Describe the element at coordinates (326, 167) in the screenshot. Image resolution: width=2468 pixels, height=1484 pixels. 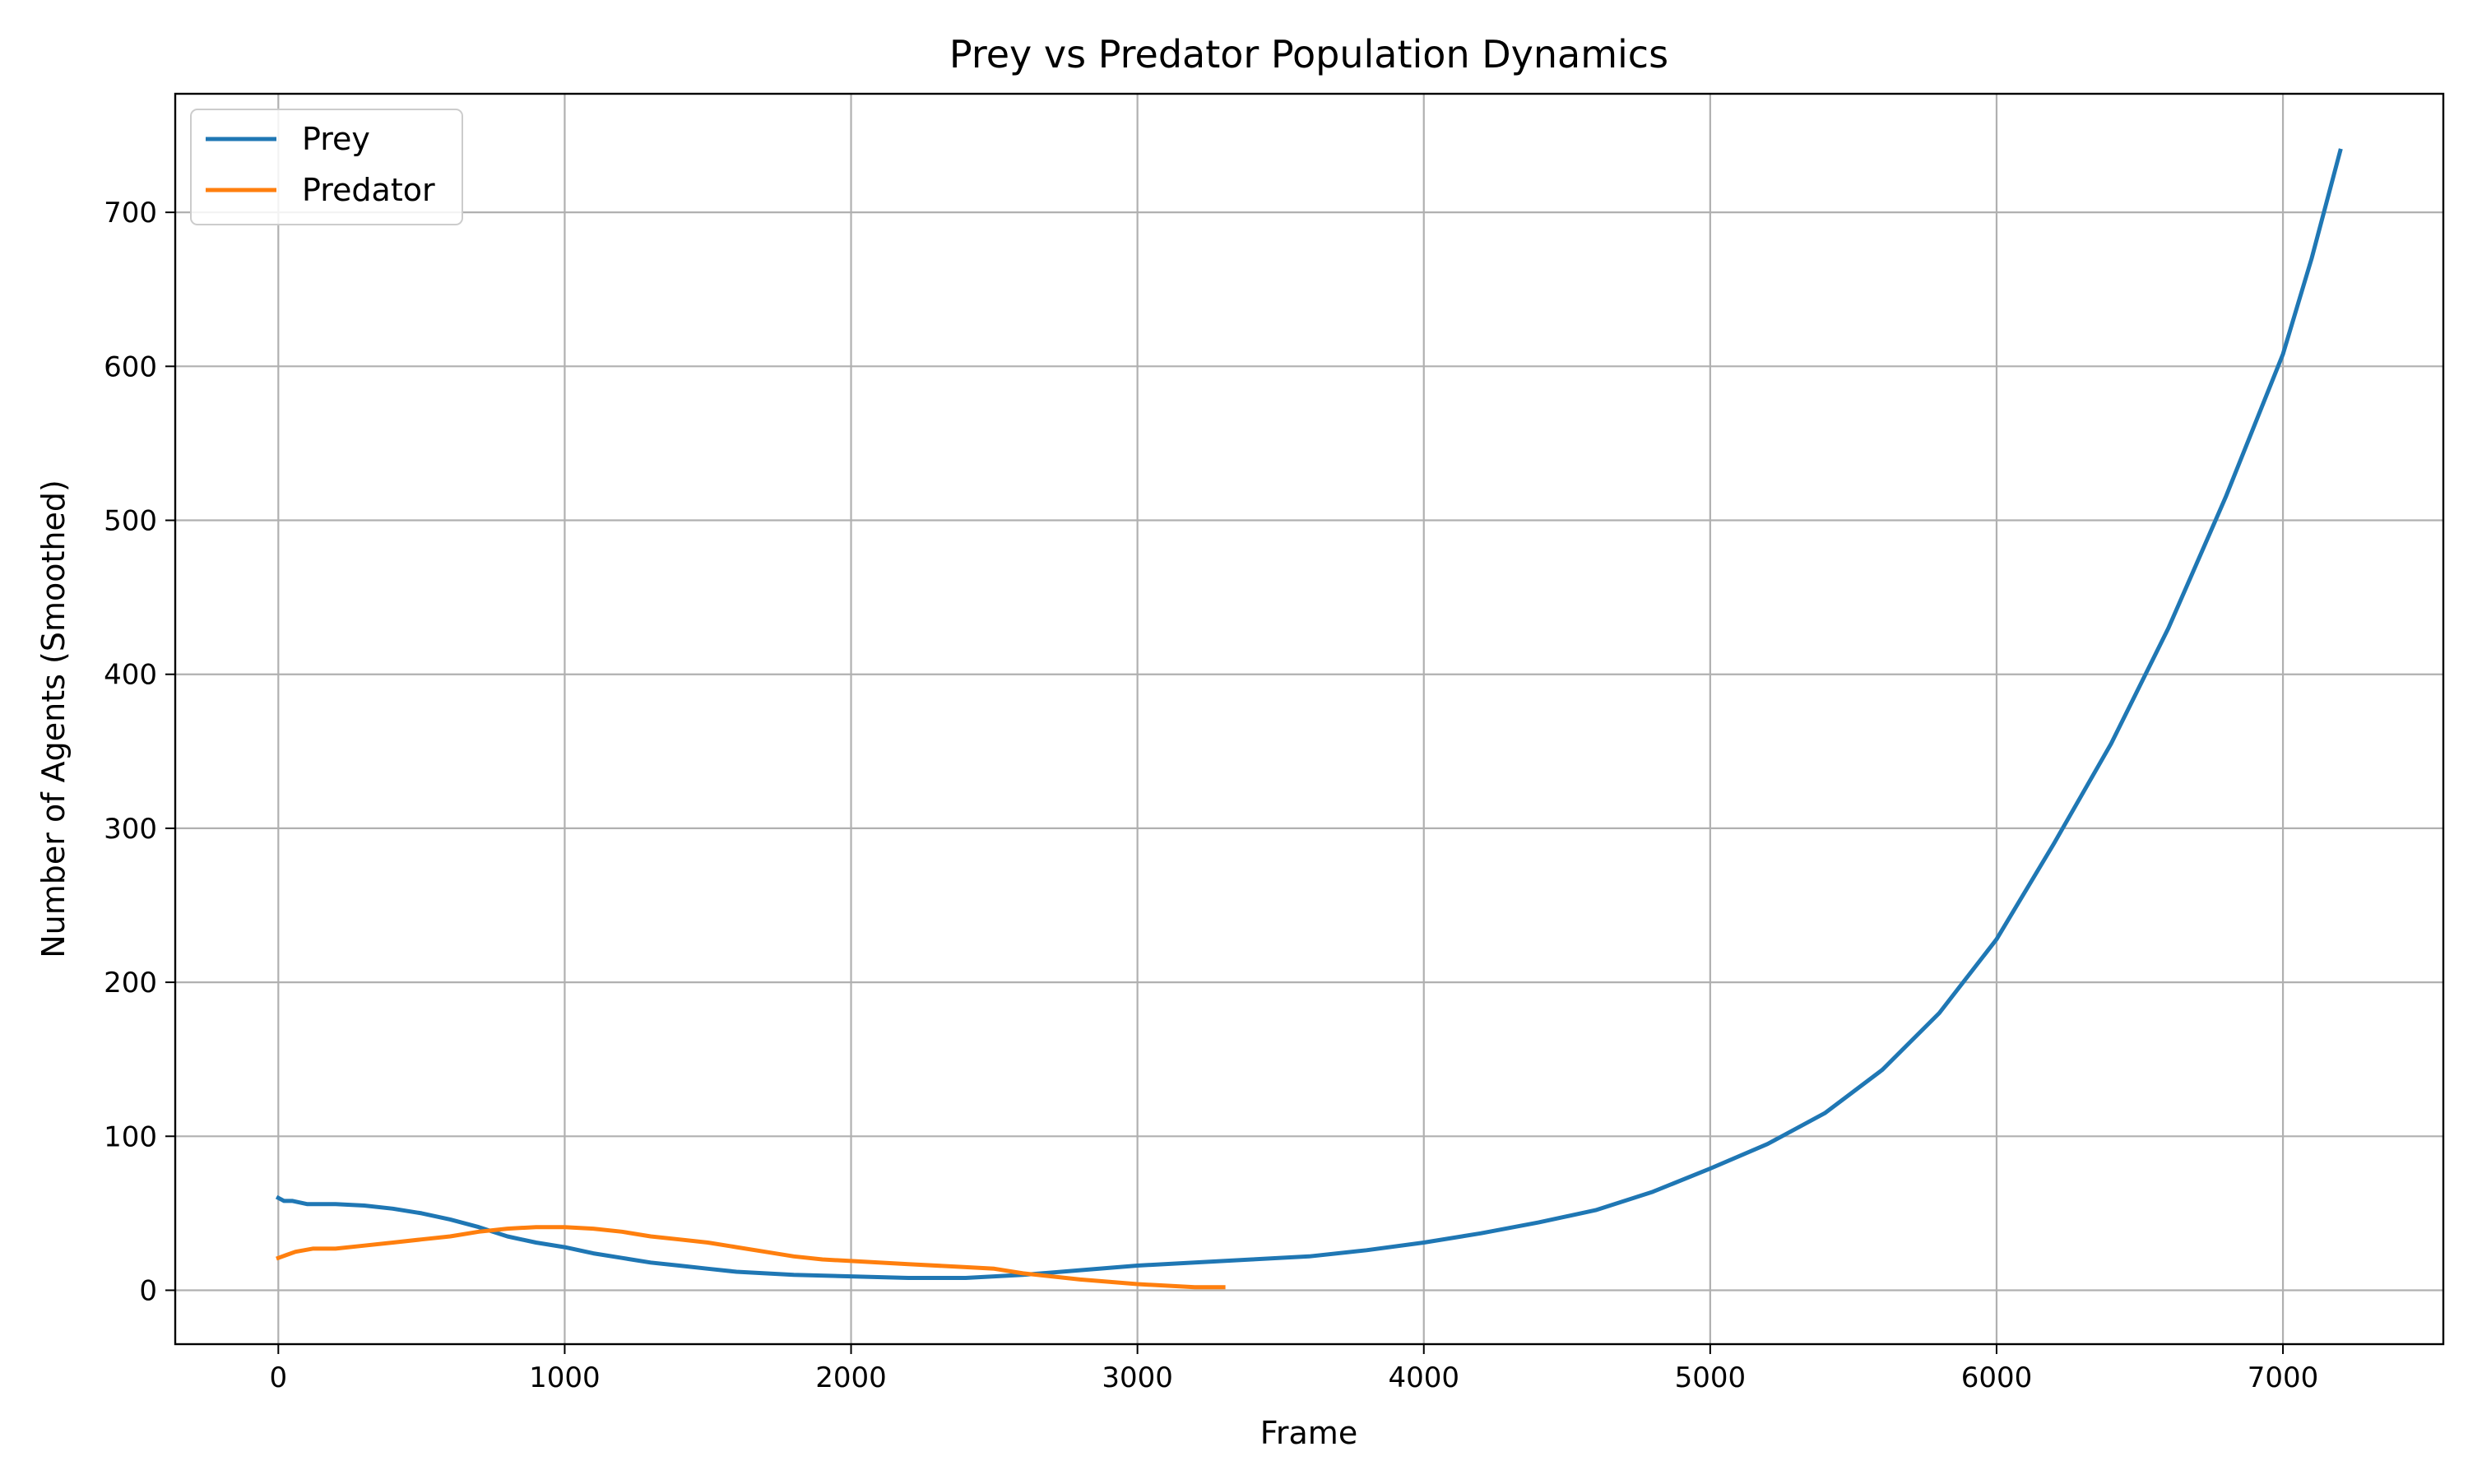
I see `legend: Prey Predator` at that location.